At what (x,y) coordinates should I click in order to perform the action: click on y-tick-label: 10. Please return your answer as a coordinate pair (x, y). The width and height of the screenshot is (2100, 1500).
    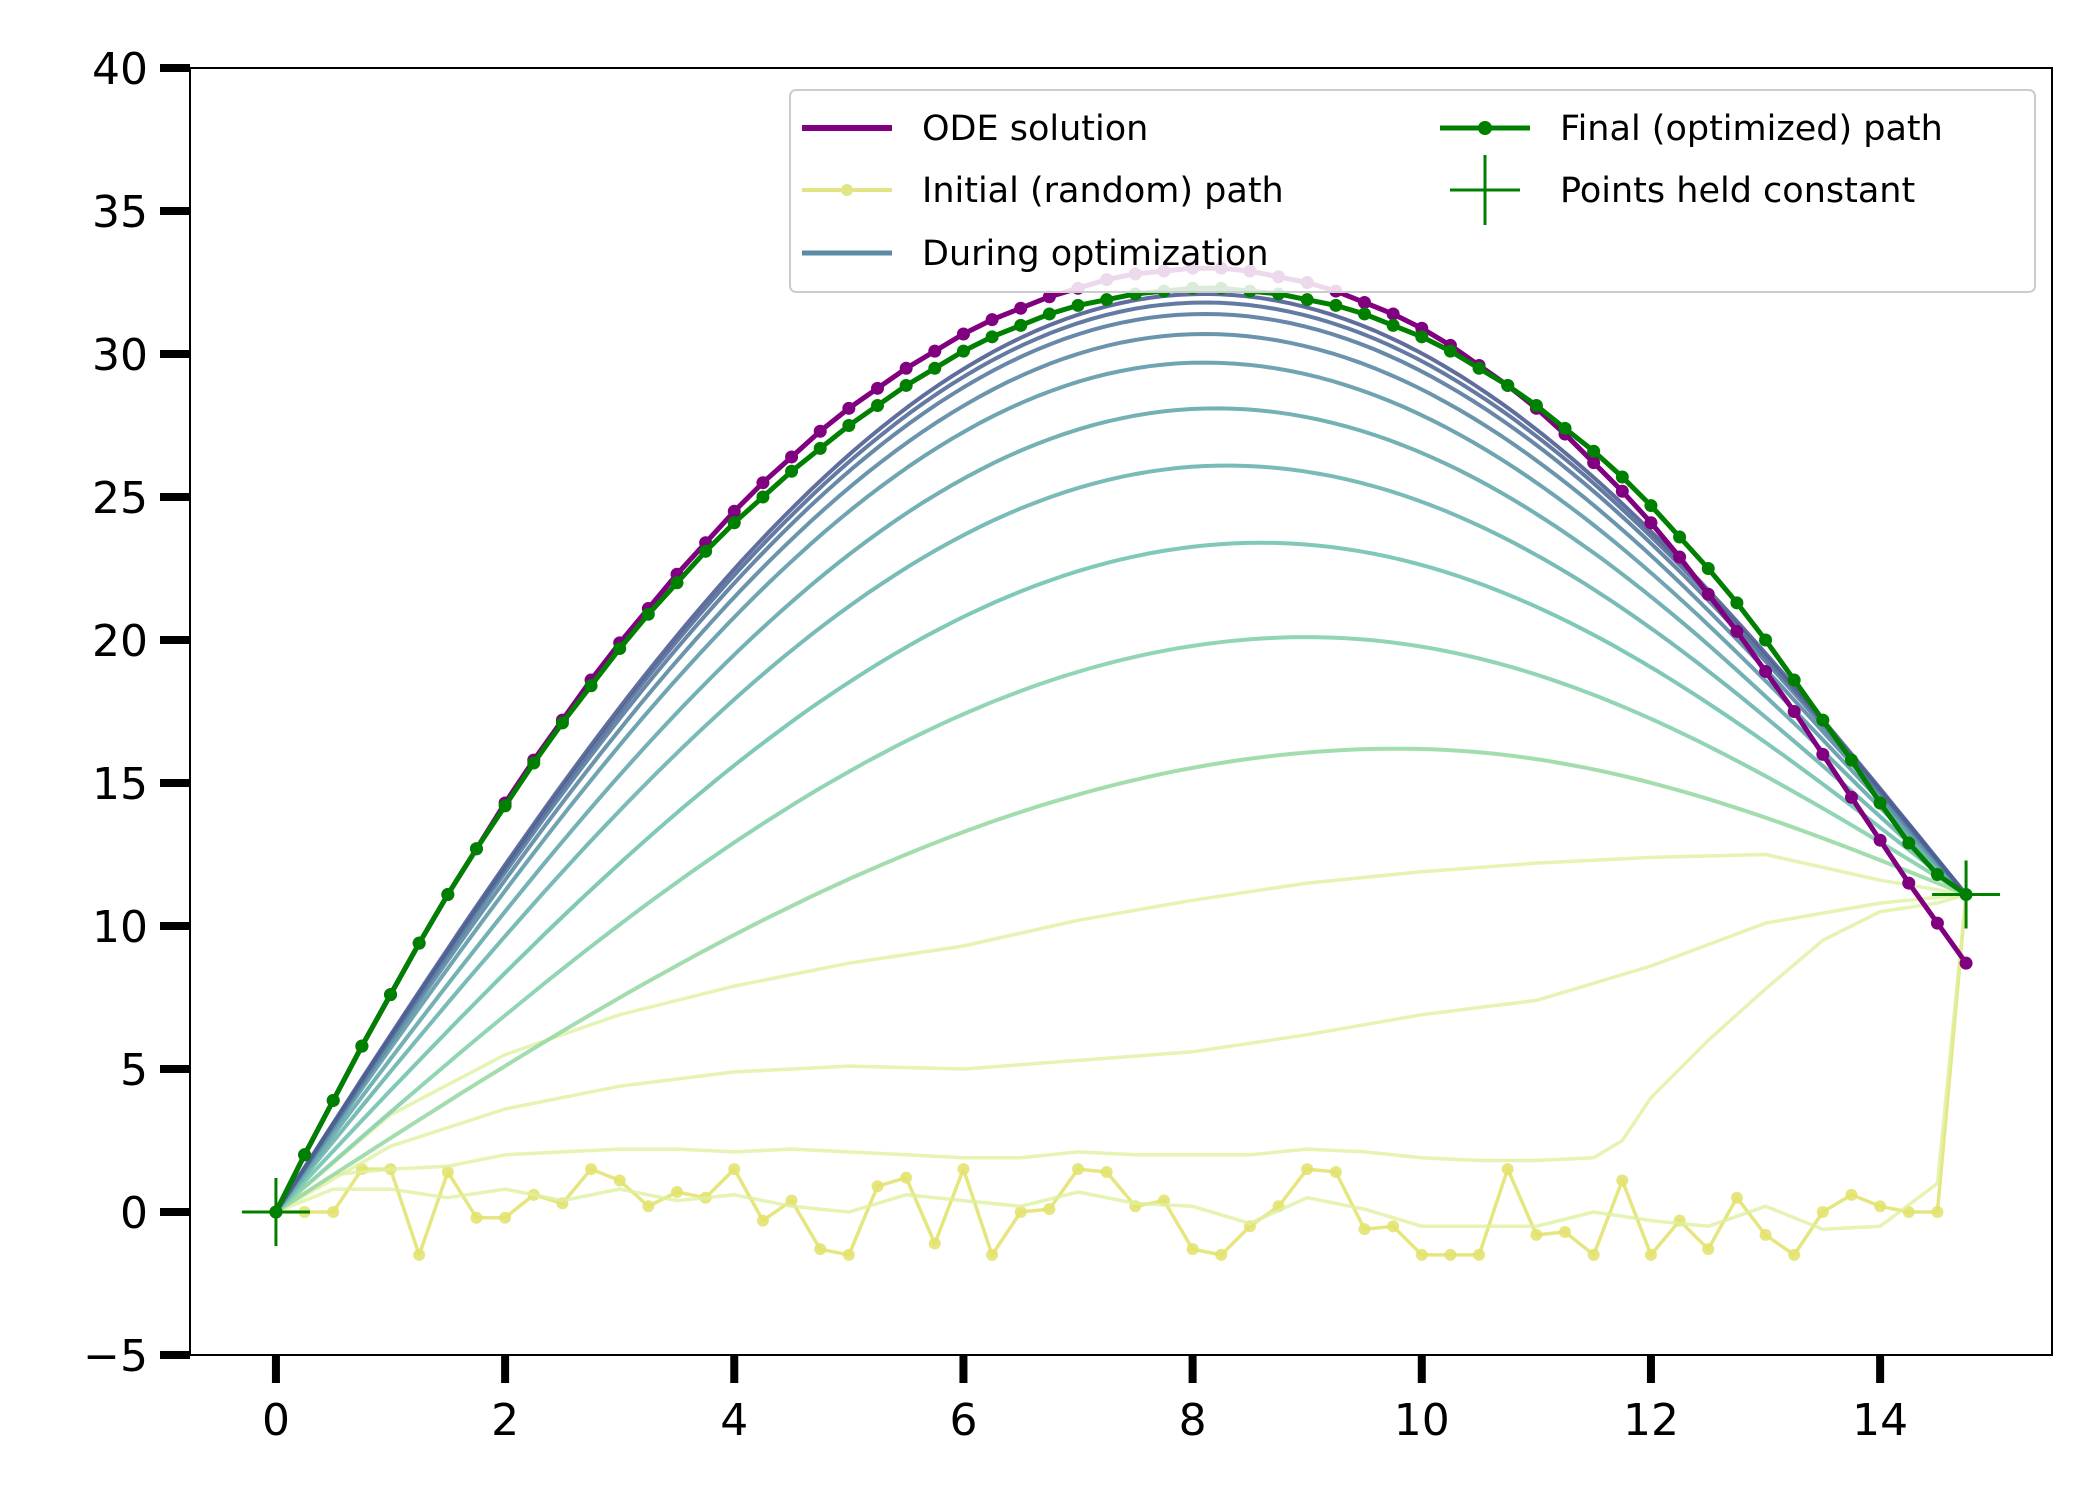
    Looking at the image, I should click on (120, 927).